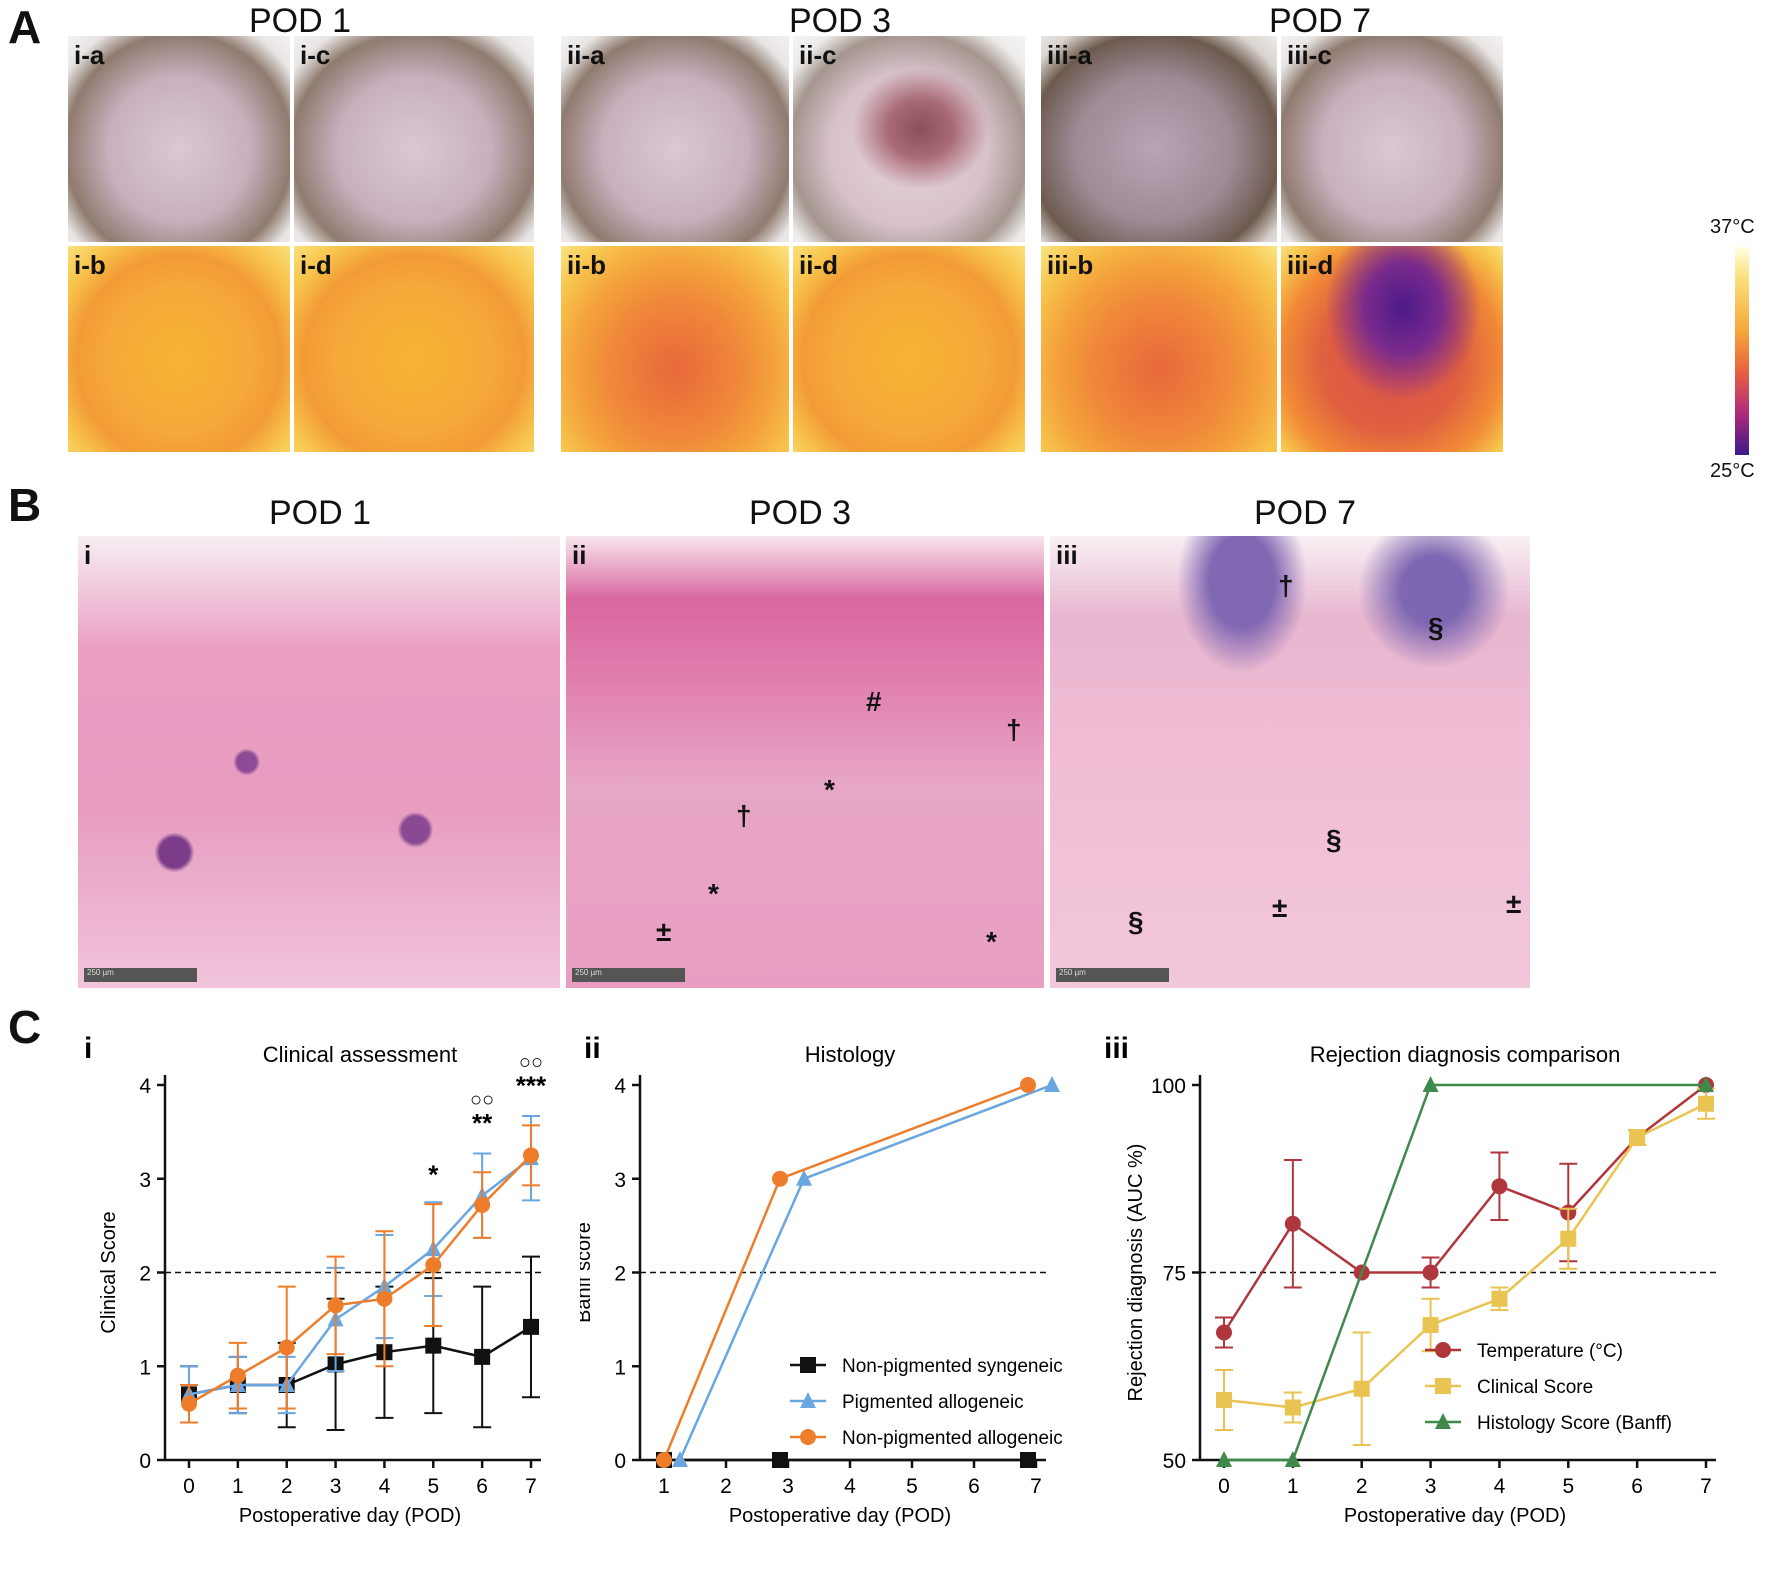  I want to click on tile-label: ii-a, so click(586, 55).